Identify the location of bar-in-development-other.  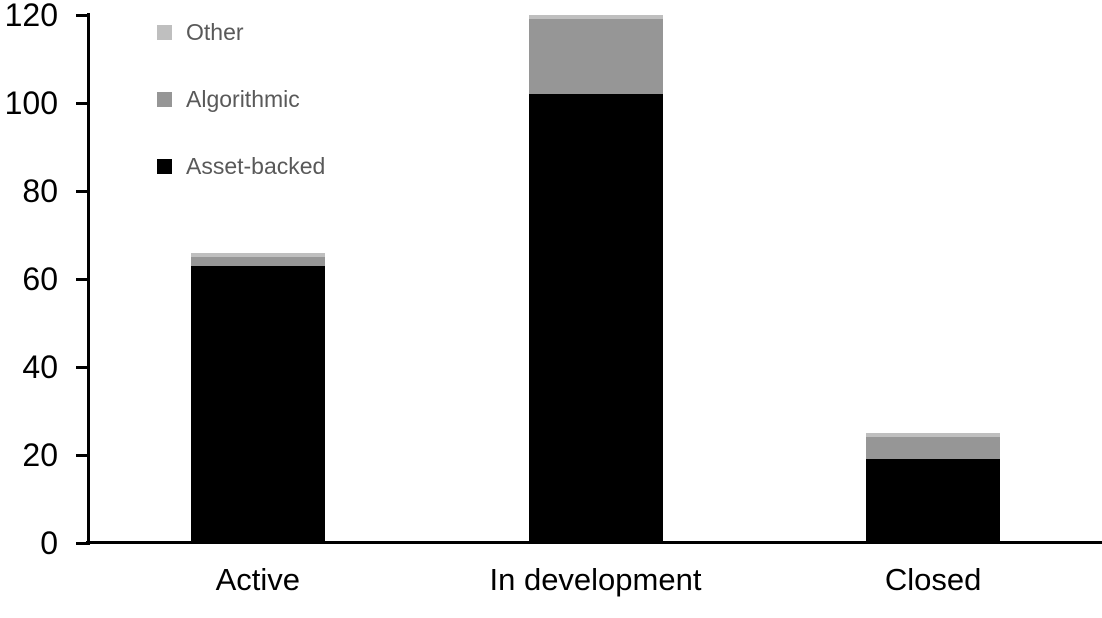
(595, 17).